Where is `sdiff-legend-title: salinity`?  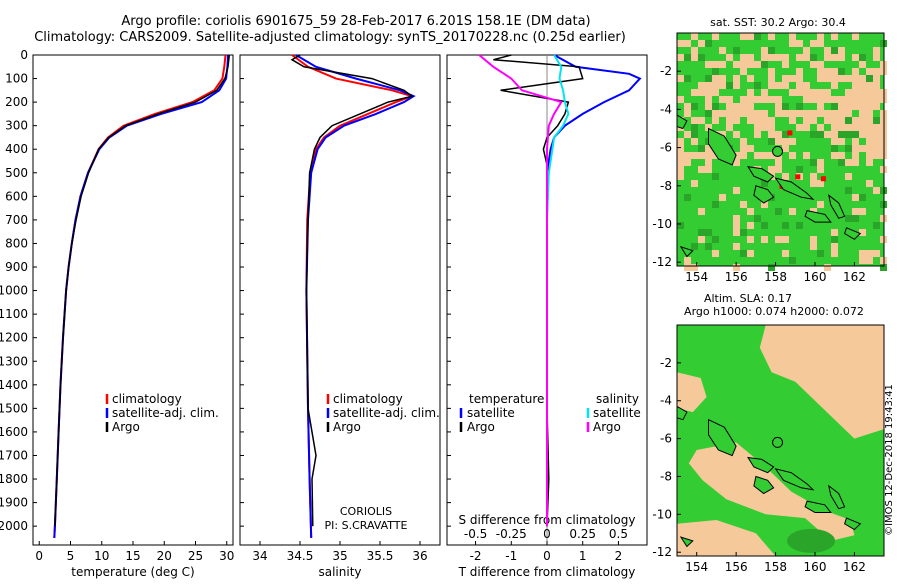
sdiff-legend-title: salinity is located at coordinates (617, 399).